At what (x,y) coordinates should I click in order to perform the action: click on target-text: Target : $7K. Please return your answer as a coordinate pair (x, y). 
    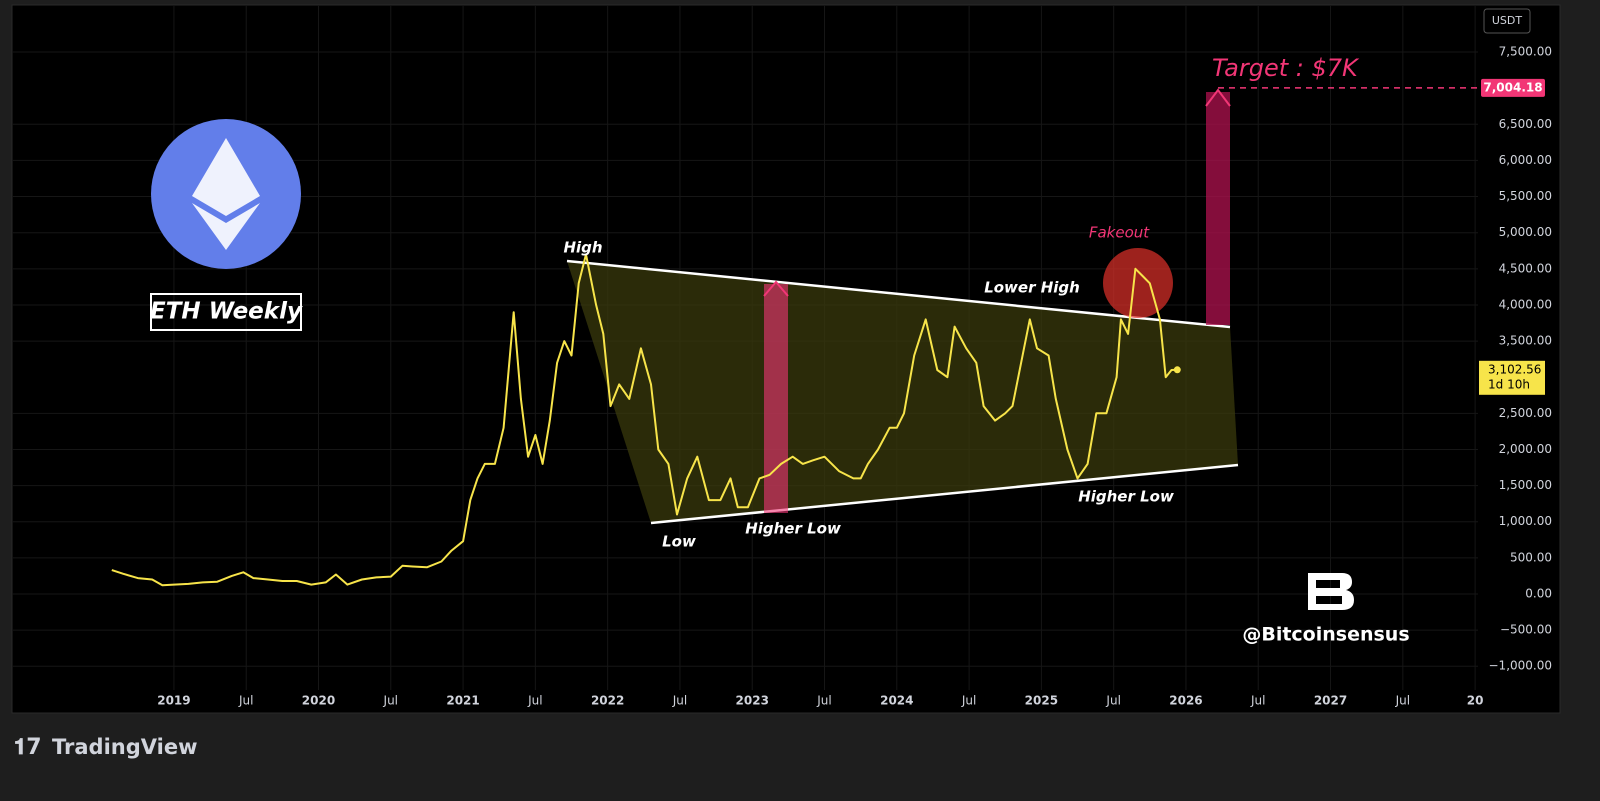
    Looking at the image, I should click on (1286, 68).